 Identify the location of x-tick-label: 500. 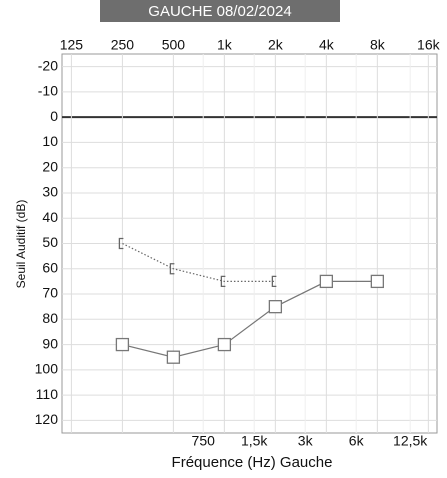
(174, 45).